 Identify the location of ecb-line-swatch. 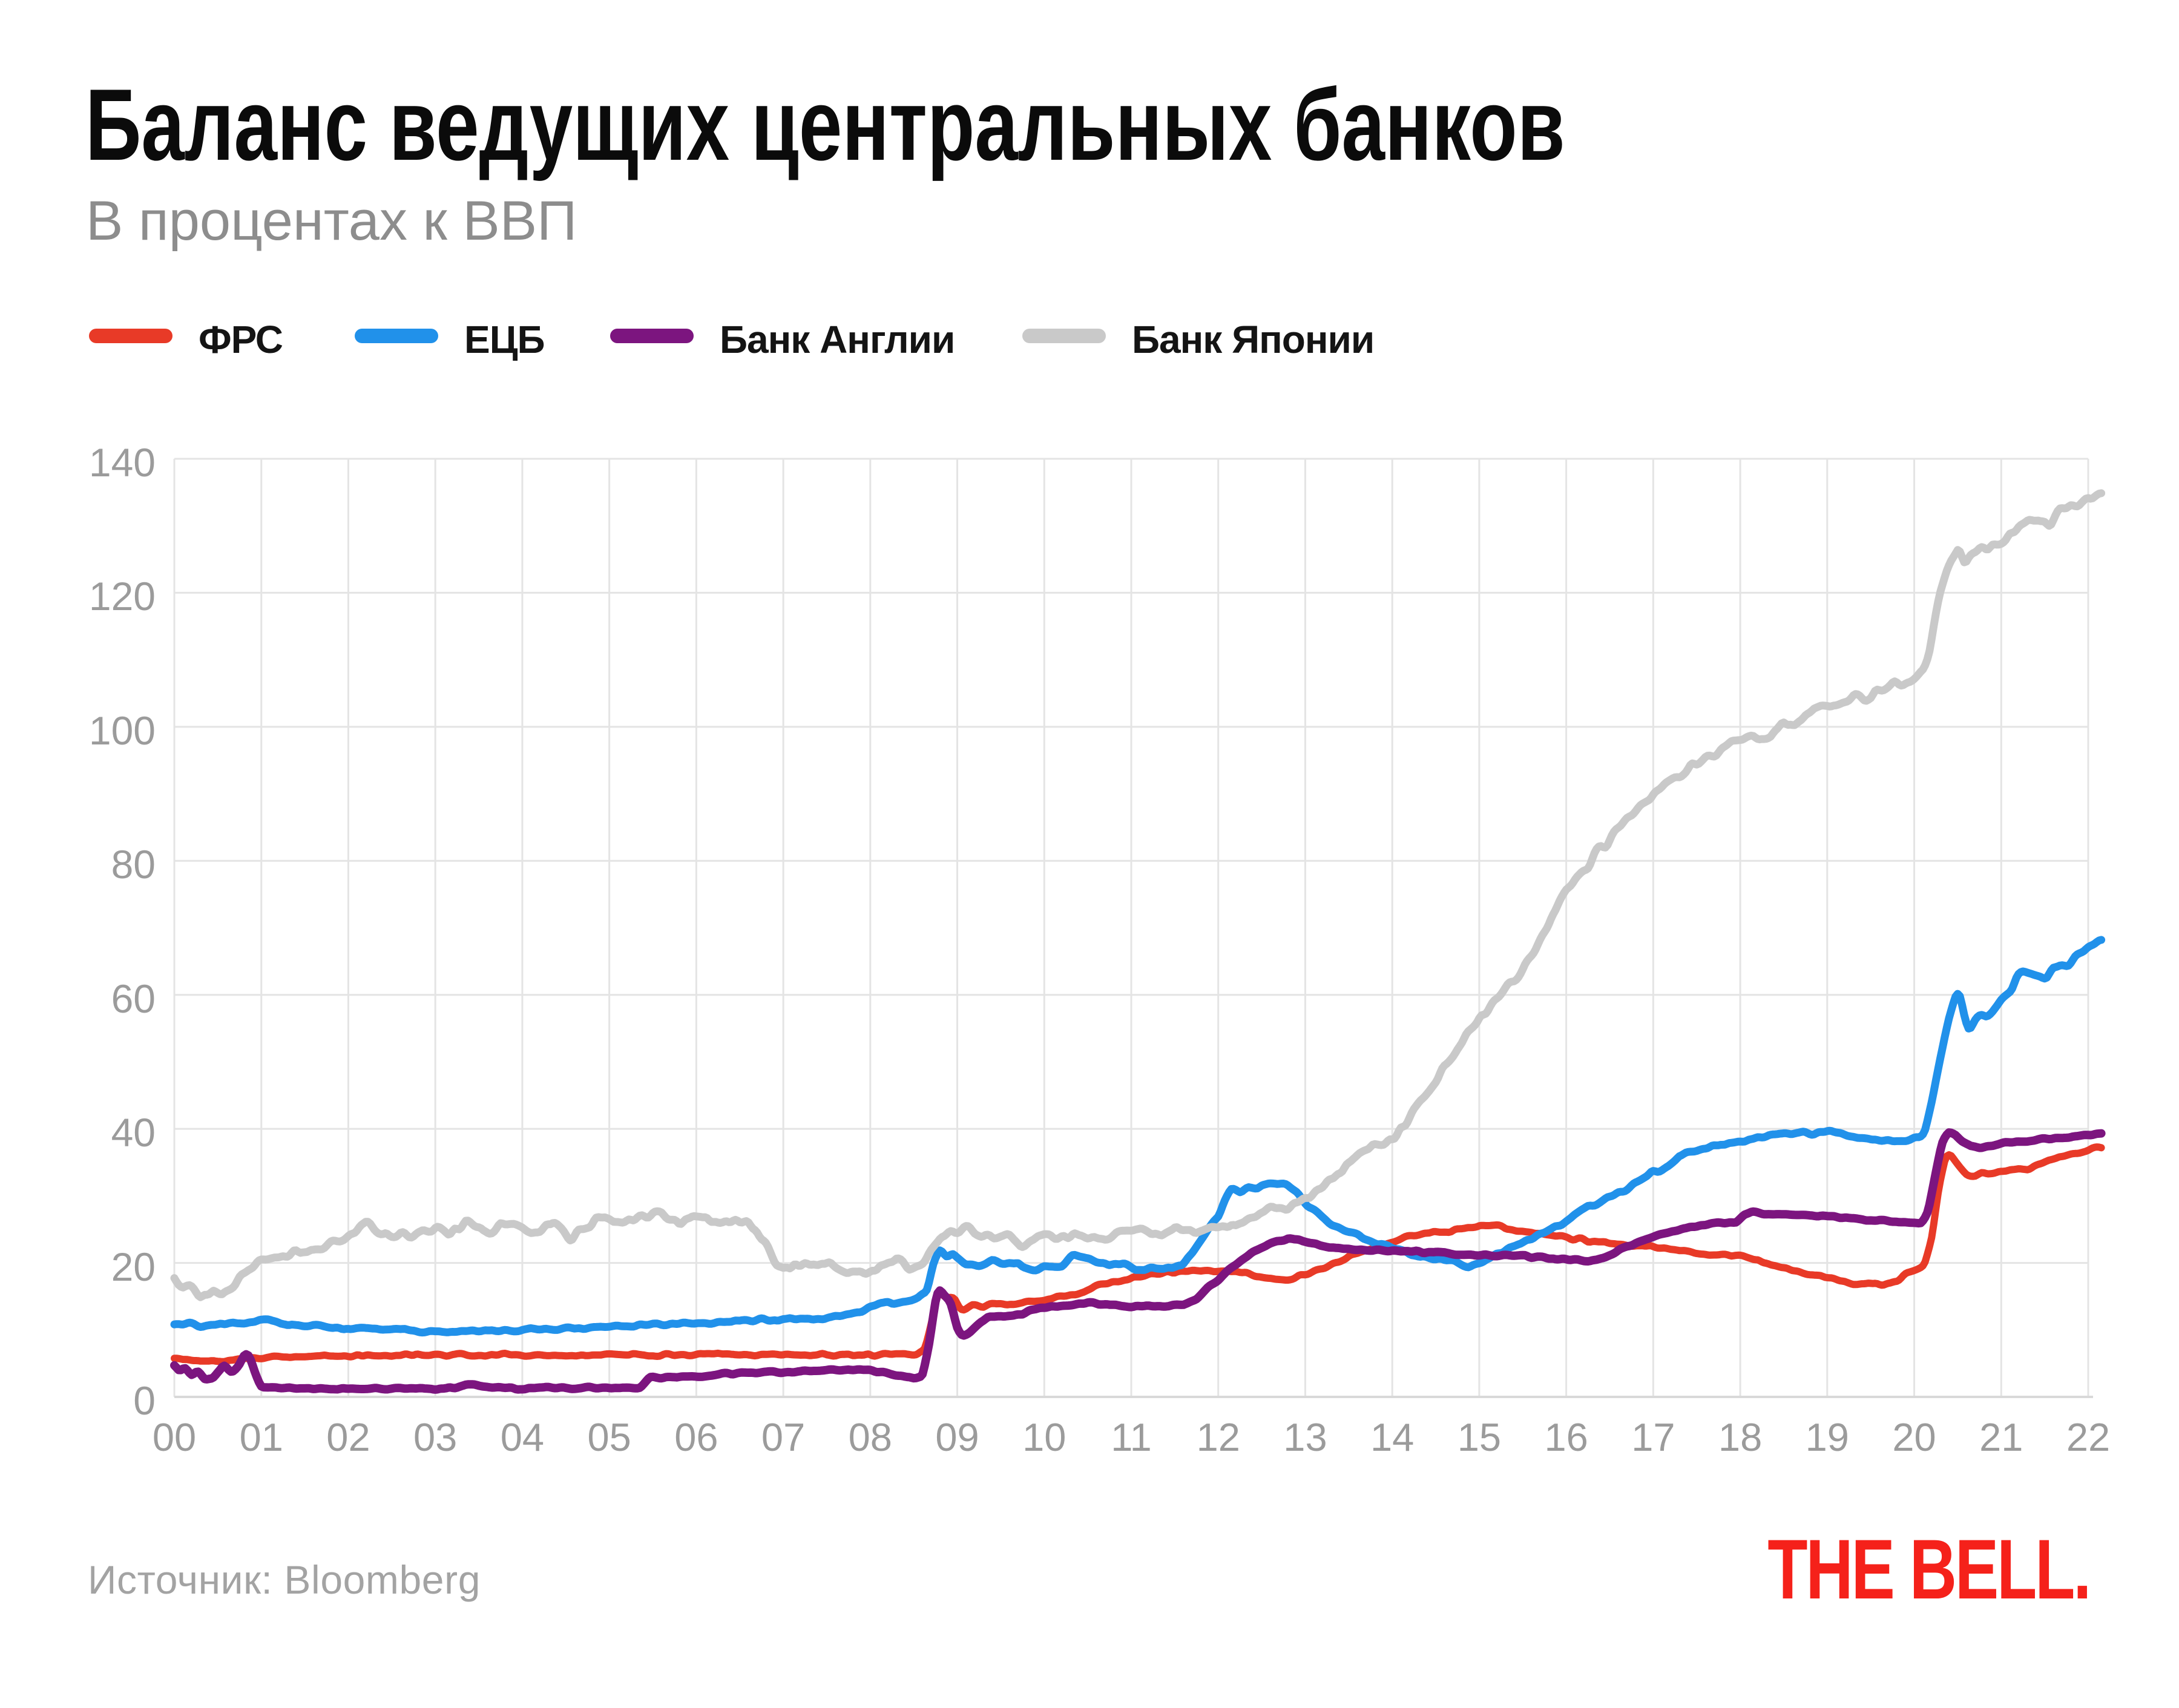
(397, 336).